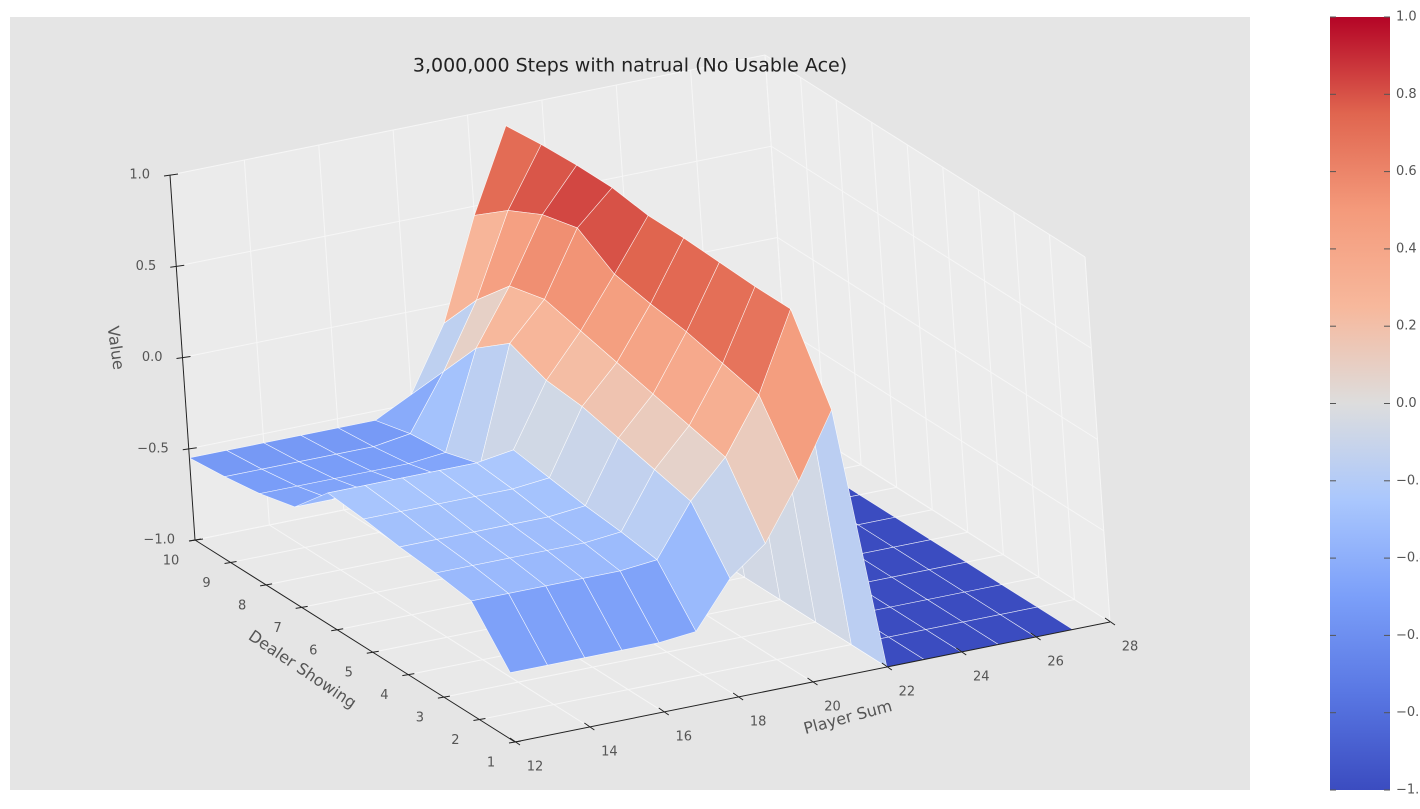 Image resolution: width=1420 pixels, height=809 pixels. Describe the element at coordinates (683, 737) in the screenshot. I see `x-tick-label: 16` at that location.